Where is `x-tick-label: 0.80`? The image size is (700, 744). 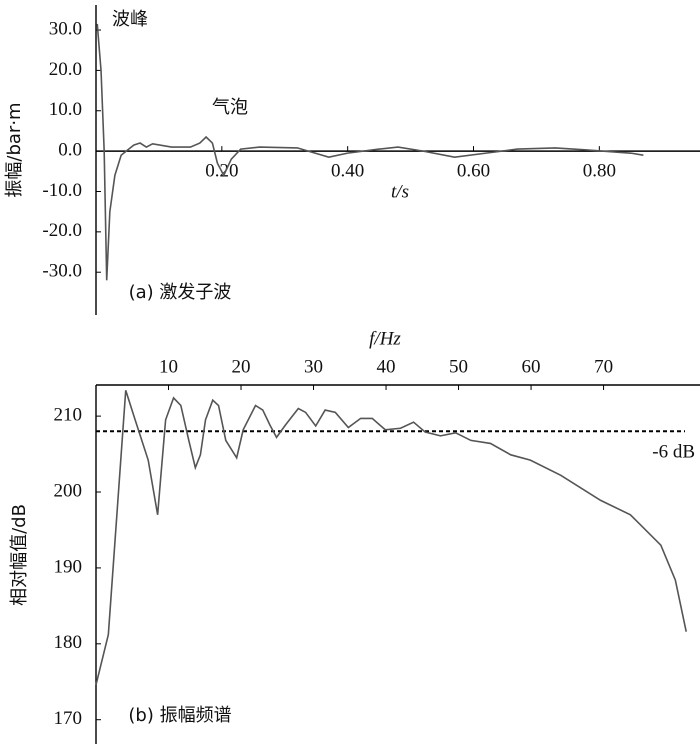 x-tick-label: 0.80 is located at coordinates (599, 170).